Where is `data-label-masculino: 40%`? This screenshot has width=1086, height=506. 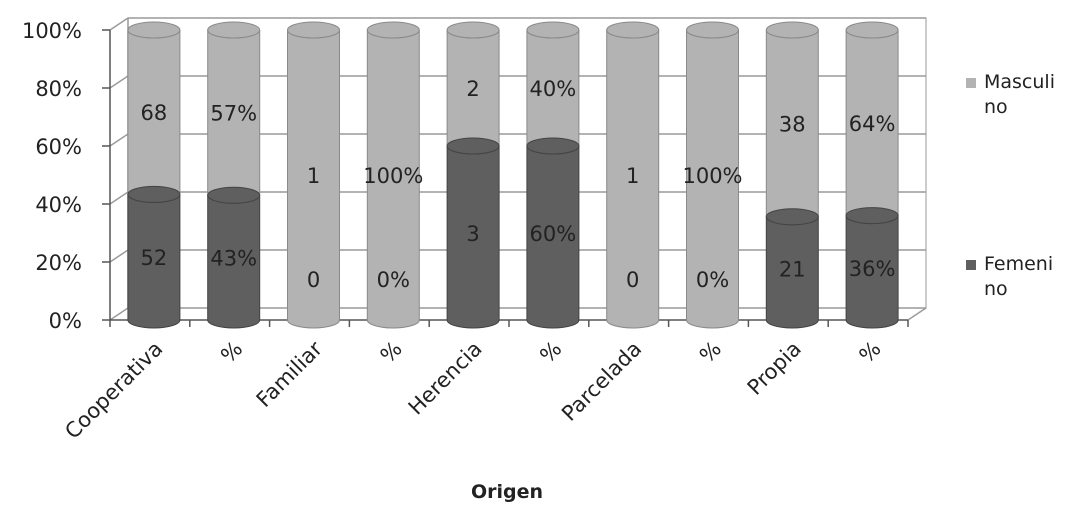 data-label-masculino: 40% is located at coordinates (553, 89).